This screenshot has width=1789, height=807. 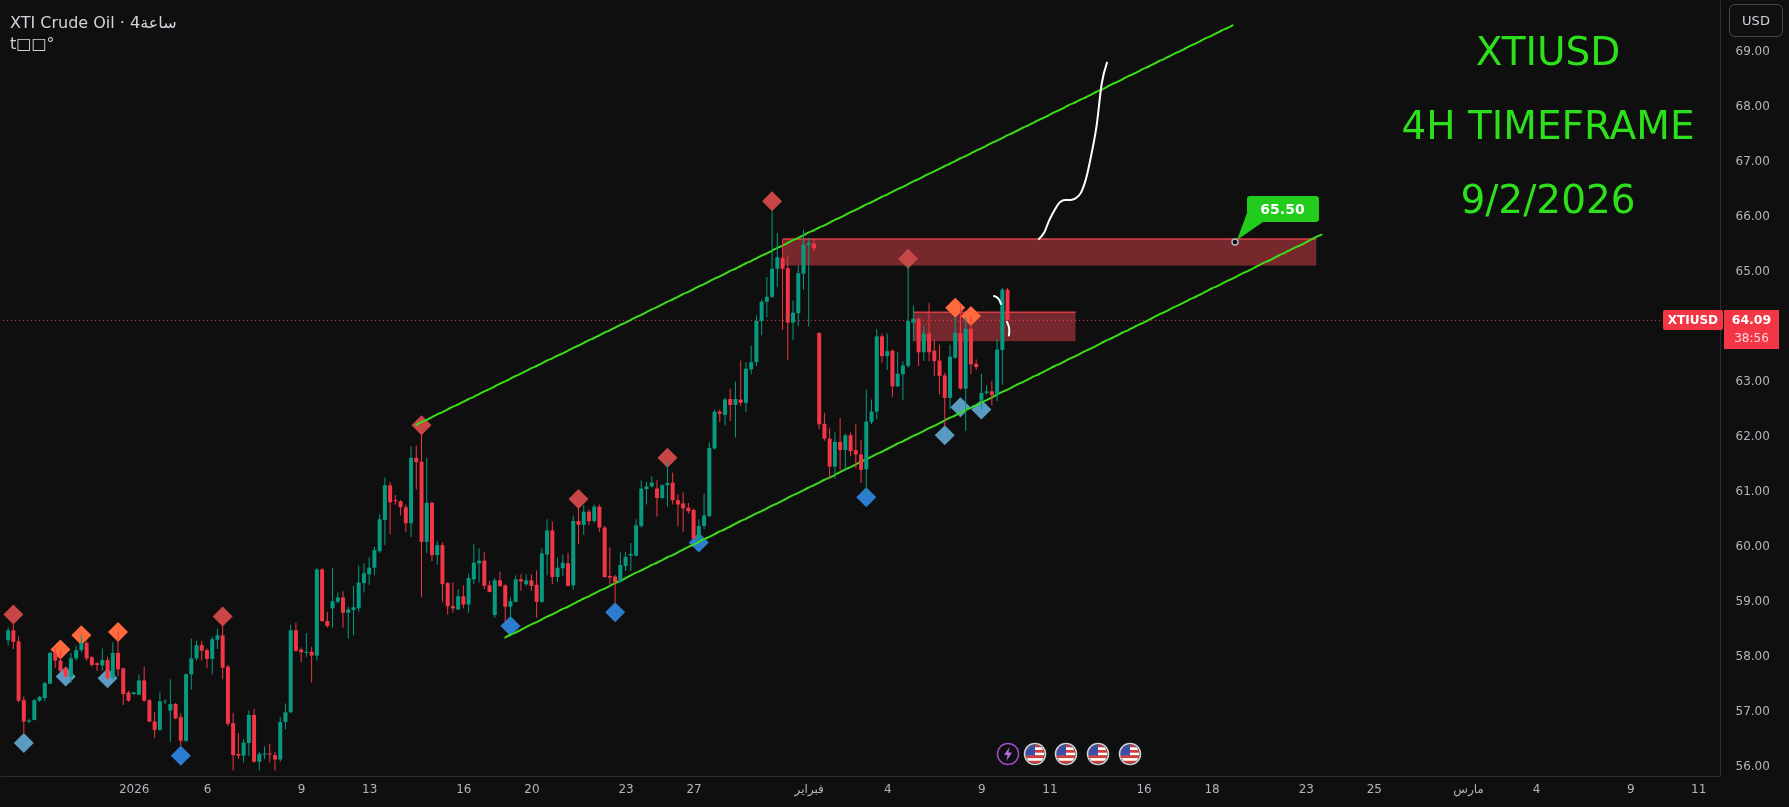 What do you see at coordinates (1756, 20) in the screenshot?
I see `currency-button: USD` at bounding box center [1756, 20].